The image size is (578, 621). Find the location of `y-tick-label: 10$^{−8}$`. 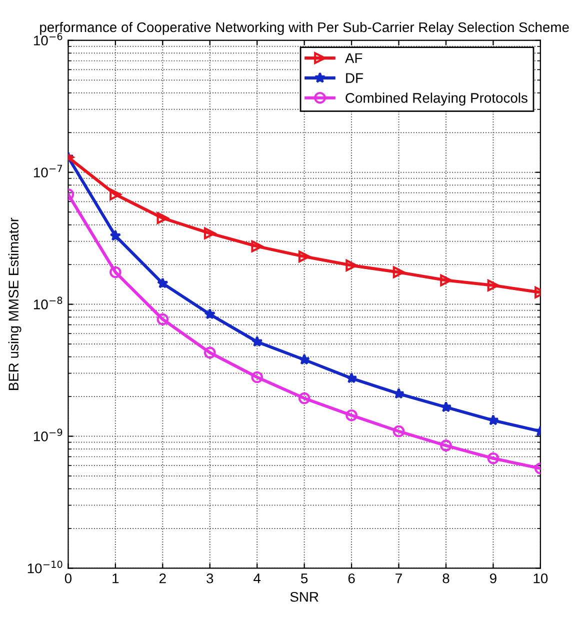

y-tick-label: 10$^{−8}$ is located at coordinates (48, 303).